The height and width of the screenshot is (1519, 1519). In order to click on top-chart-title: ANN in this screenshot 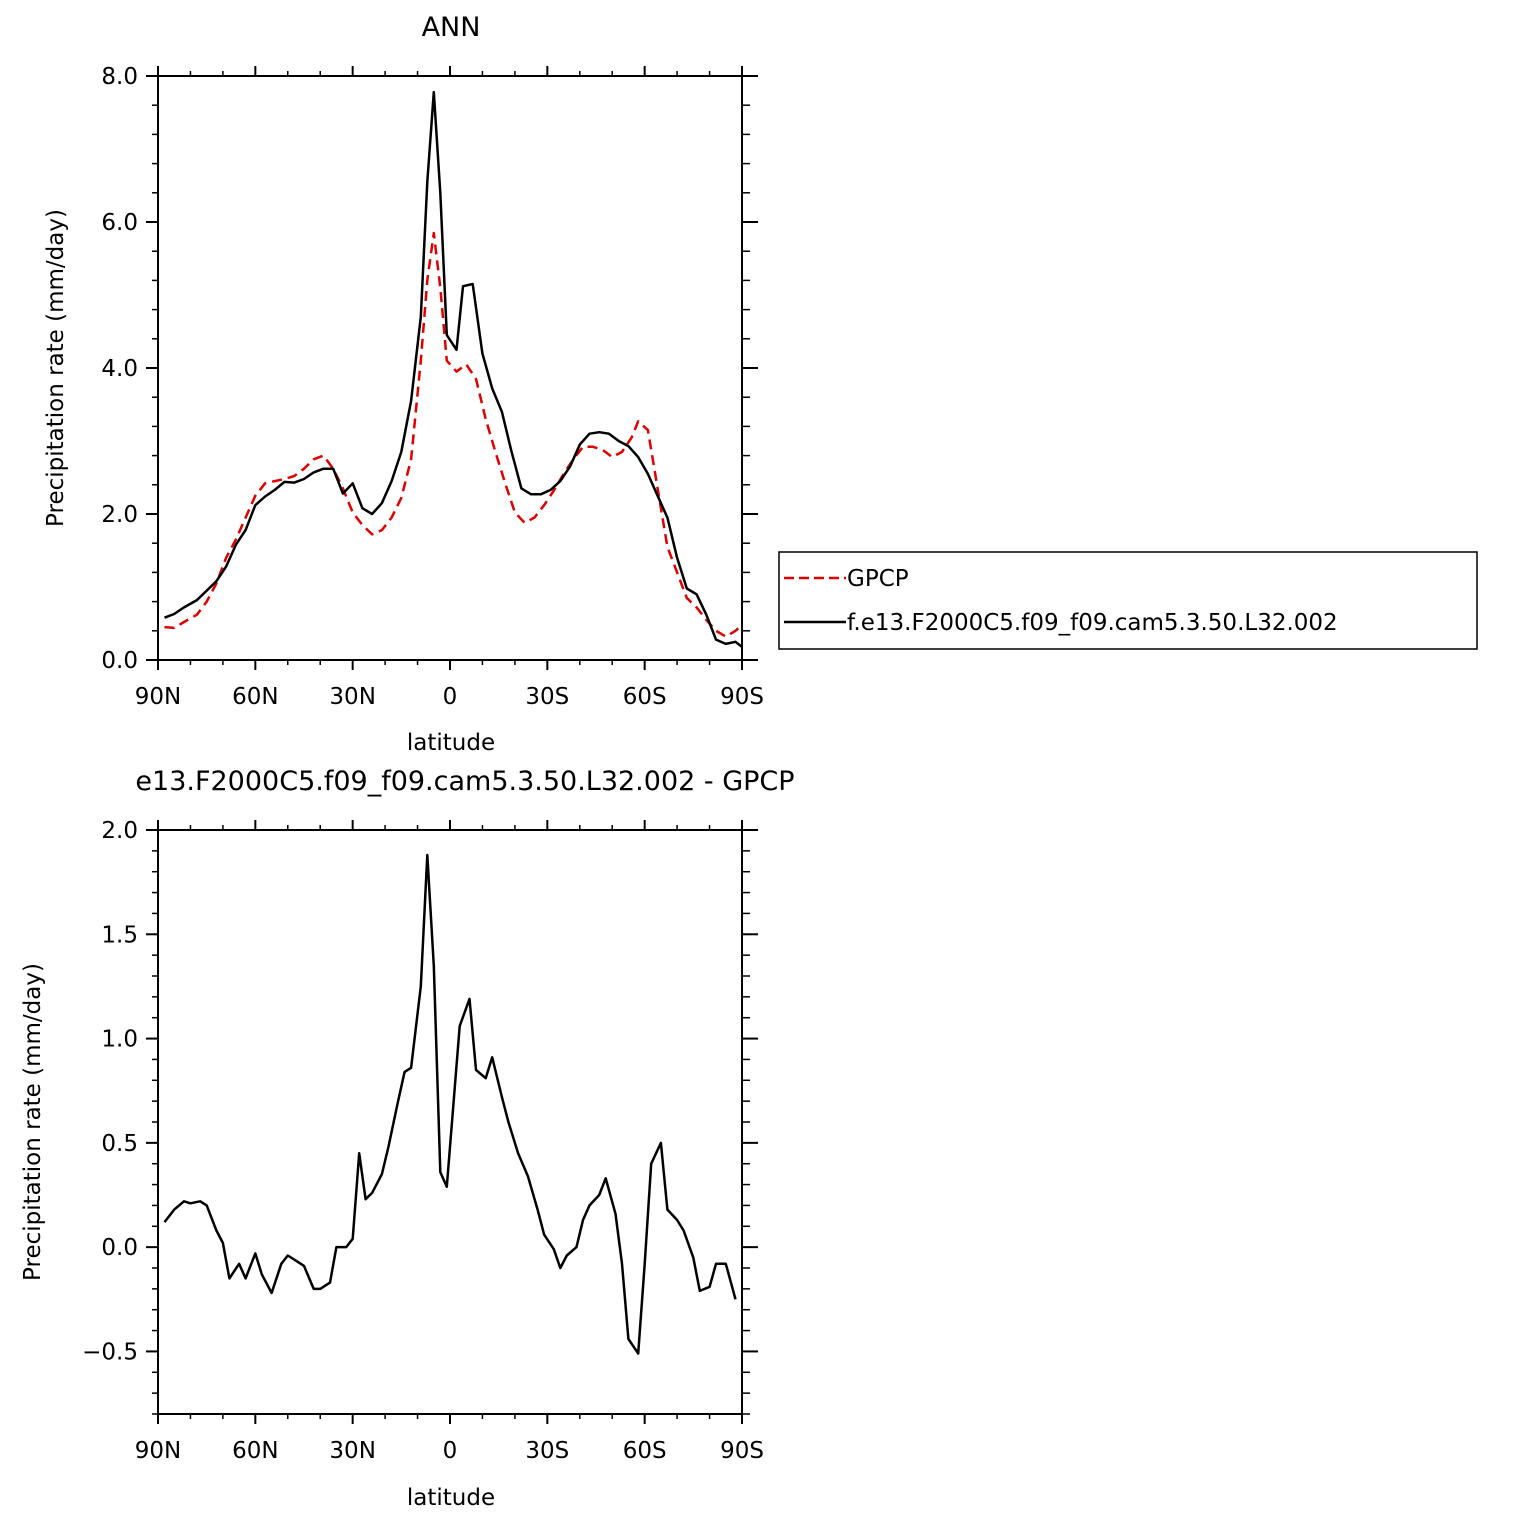, I will do `click(451, 27)`.